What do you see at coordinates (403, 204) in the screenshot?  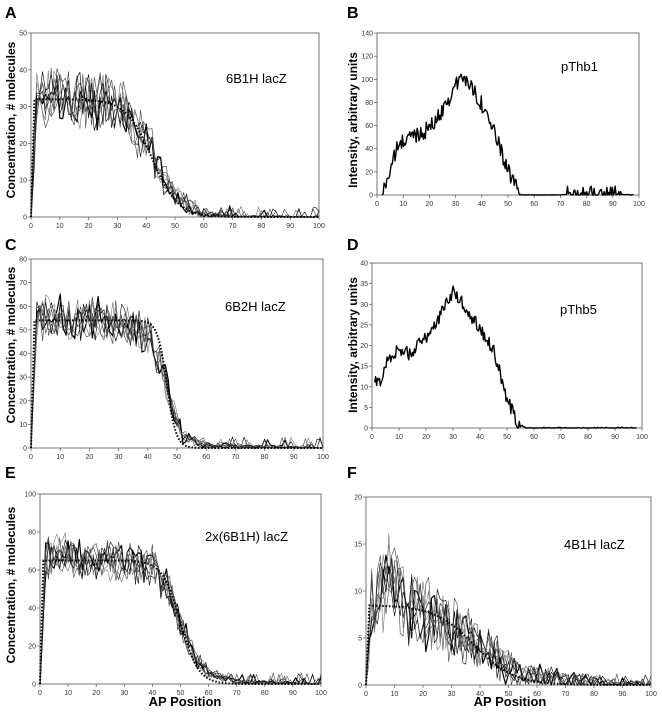 I see `x-tick-label-b-1: 10` at bounding box center [403, 204].